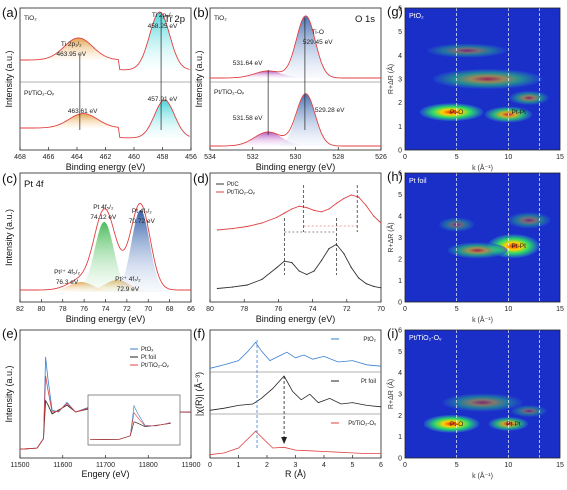 Image resolution: width=567 pixels, height=490 pixels. Describe the element at coordinates (199, 394) in the screenshot. I see `panel-f-ylabel: |χ(R)| (Å⁻³)` at that location.